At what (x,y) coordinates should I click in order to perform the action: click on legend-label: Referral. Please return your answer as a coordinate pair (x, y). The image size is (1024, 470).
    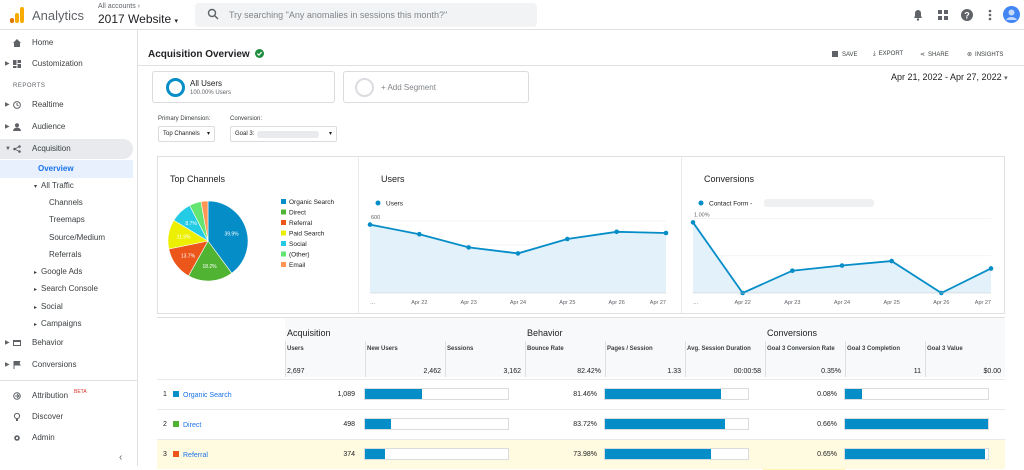
    Looking at the image, I should click on (301, 223).